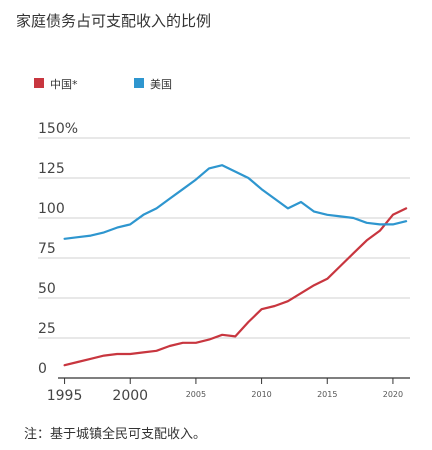 This screenshot has height=450, width=432. Describe the element at coordinates (393, 394) in the screenshot. I see `x-tick-label: 2020` at that location.